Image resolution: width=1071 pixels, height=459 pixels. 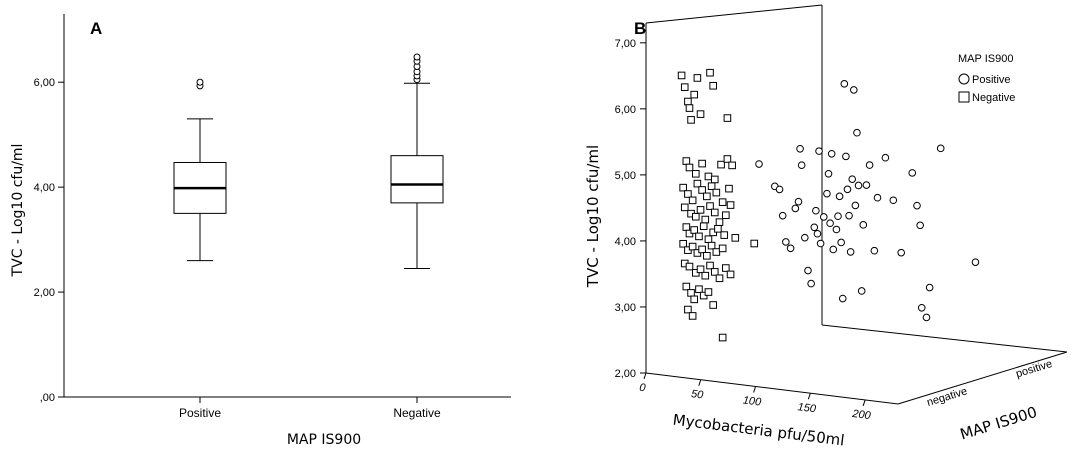 I want to click on legend-title: MAP IS900, so click(x=985, y=59).